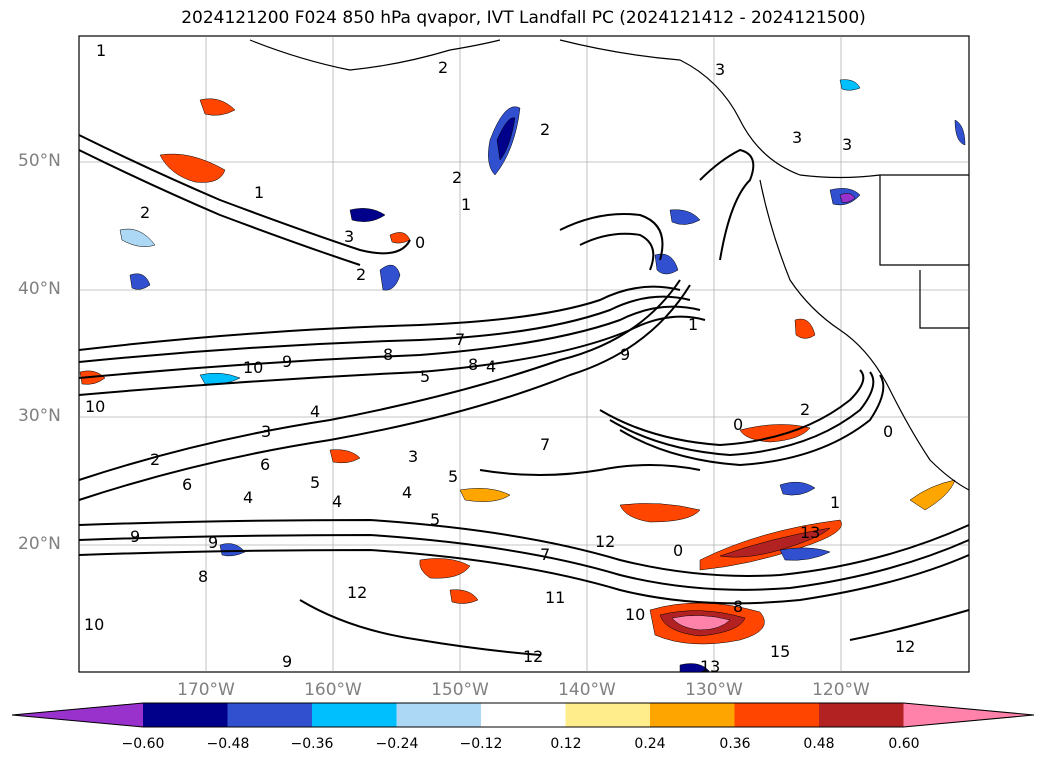 The width and height of the screenshot is (1047, 765). I want to click on colorbar-tick: 0.48, so click(819, 744).